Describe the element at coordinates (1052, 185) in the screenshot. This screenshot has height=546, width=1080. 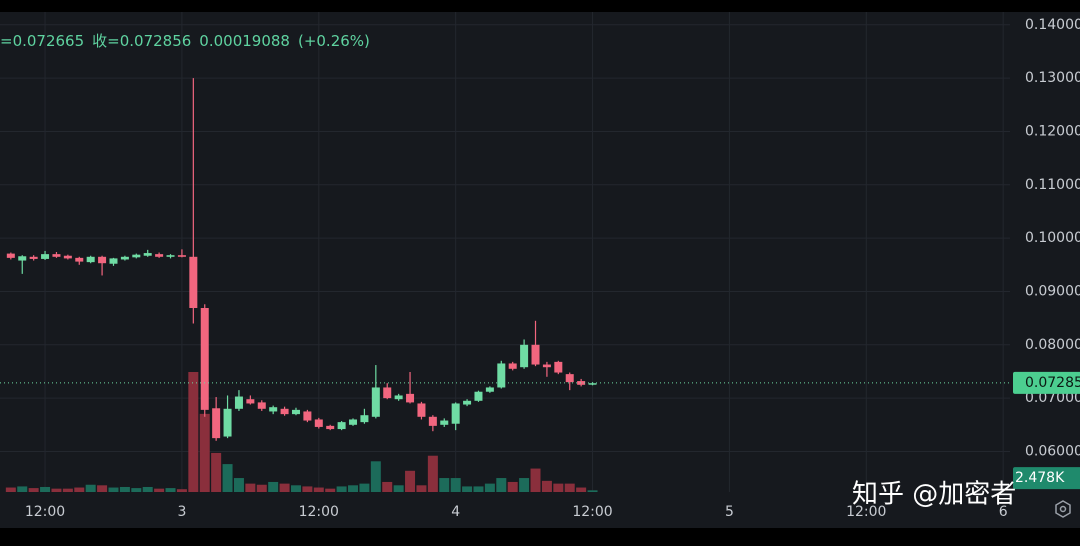
I see `y-tick-label: 0.11000` at that location.